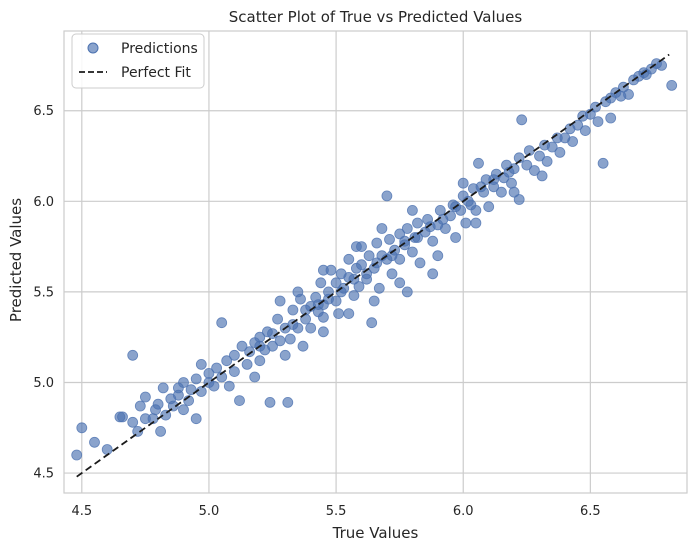 This screenshot has width=695, height=550. What do you see at coordinates (16, 260) in the screenshot?
I see `y-axis-label: Predicted Values` at bounding box center [16, 260].